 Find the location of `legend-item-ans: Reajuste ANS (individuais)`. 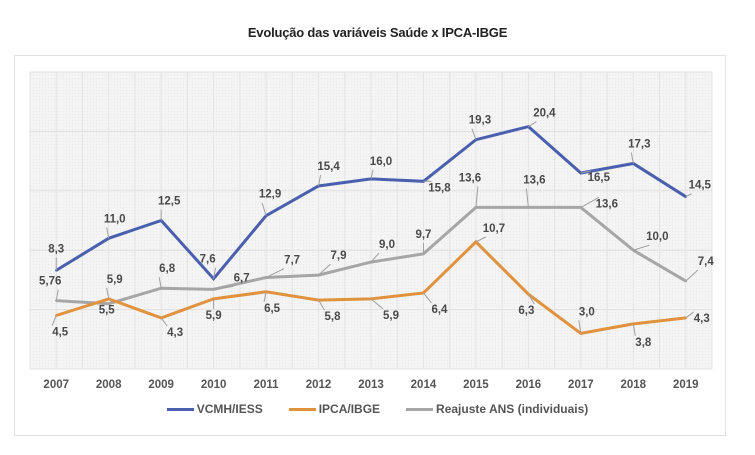

legend-item-ans: Reajuste ANS (individuais) is located at coordinates (497, 409).